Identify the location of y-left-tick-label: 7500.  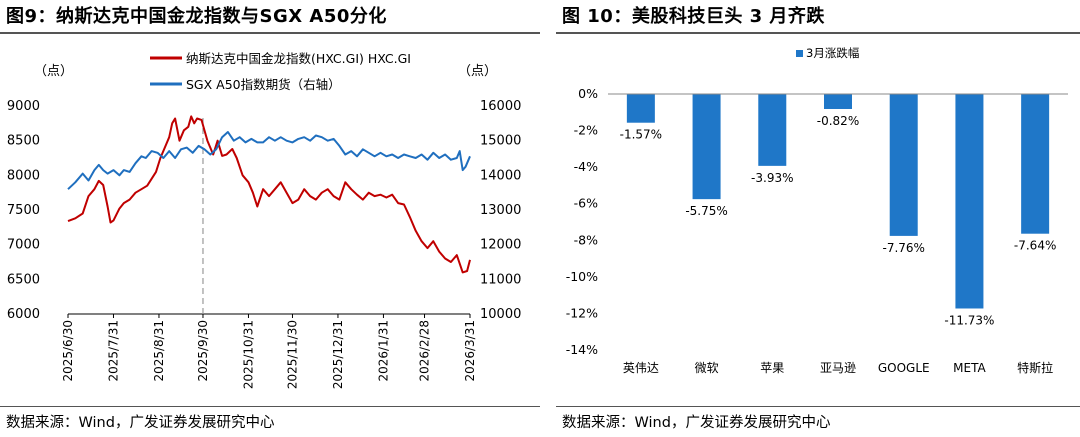
(23, 210).